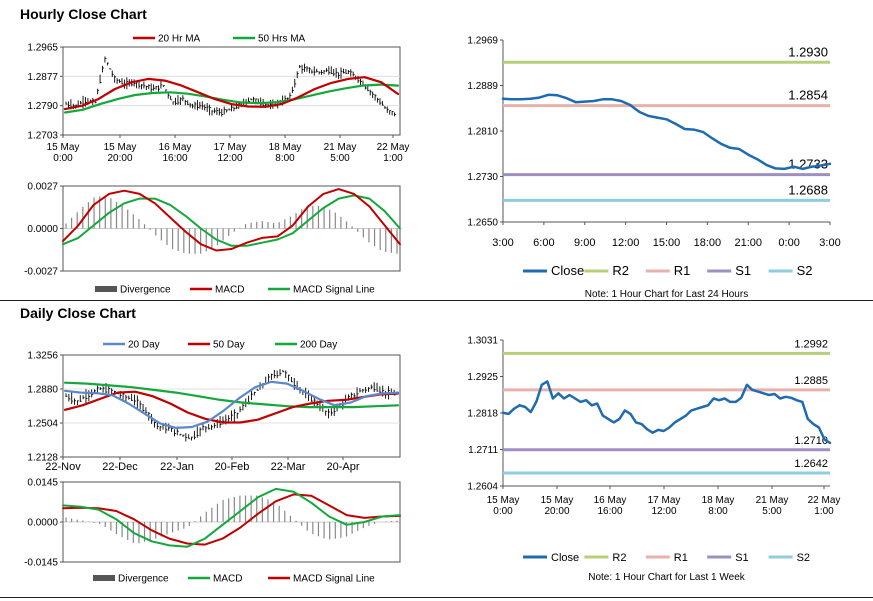 This screenshot has height=601, width=873. Describe the element at coordinates (811, 464) in the screenshot. I see `daily-levels-level-s2-label: 1.2642` at that location.